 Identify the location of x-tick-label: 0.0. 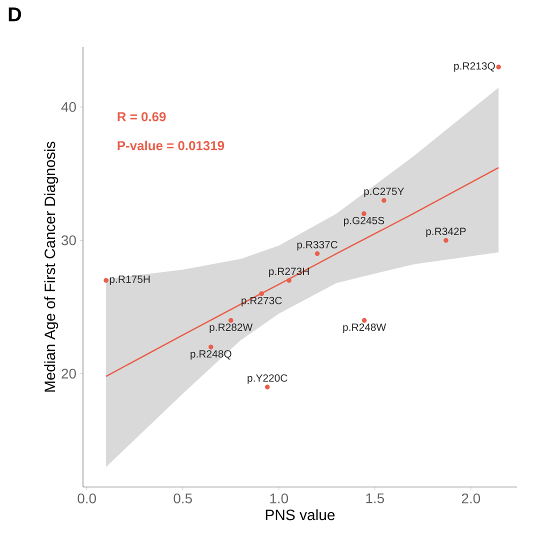
(87, 498).